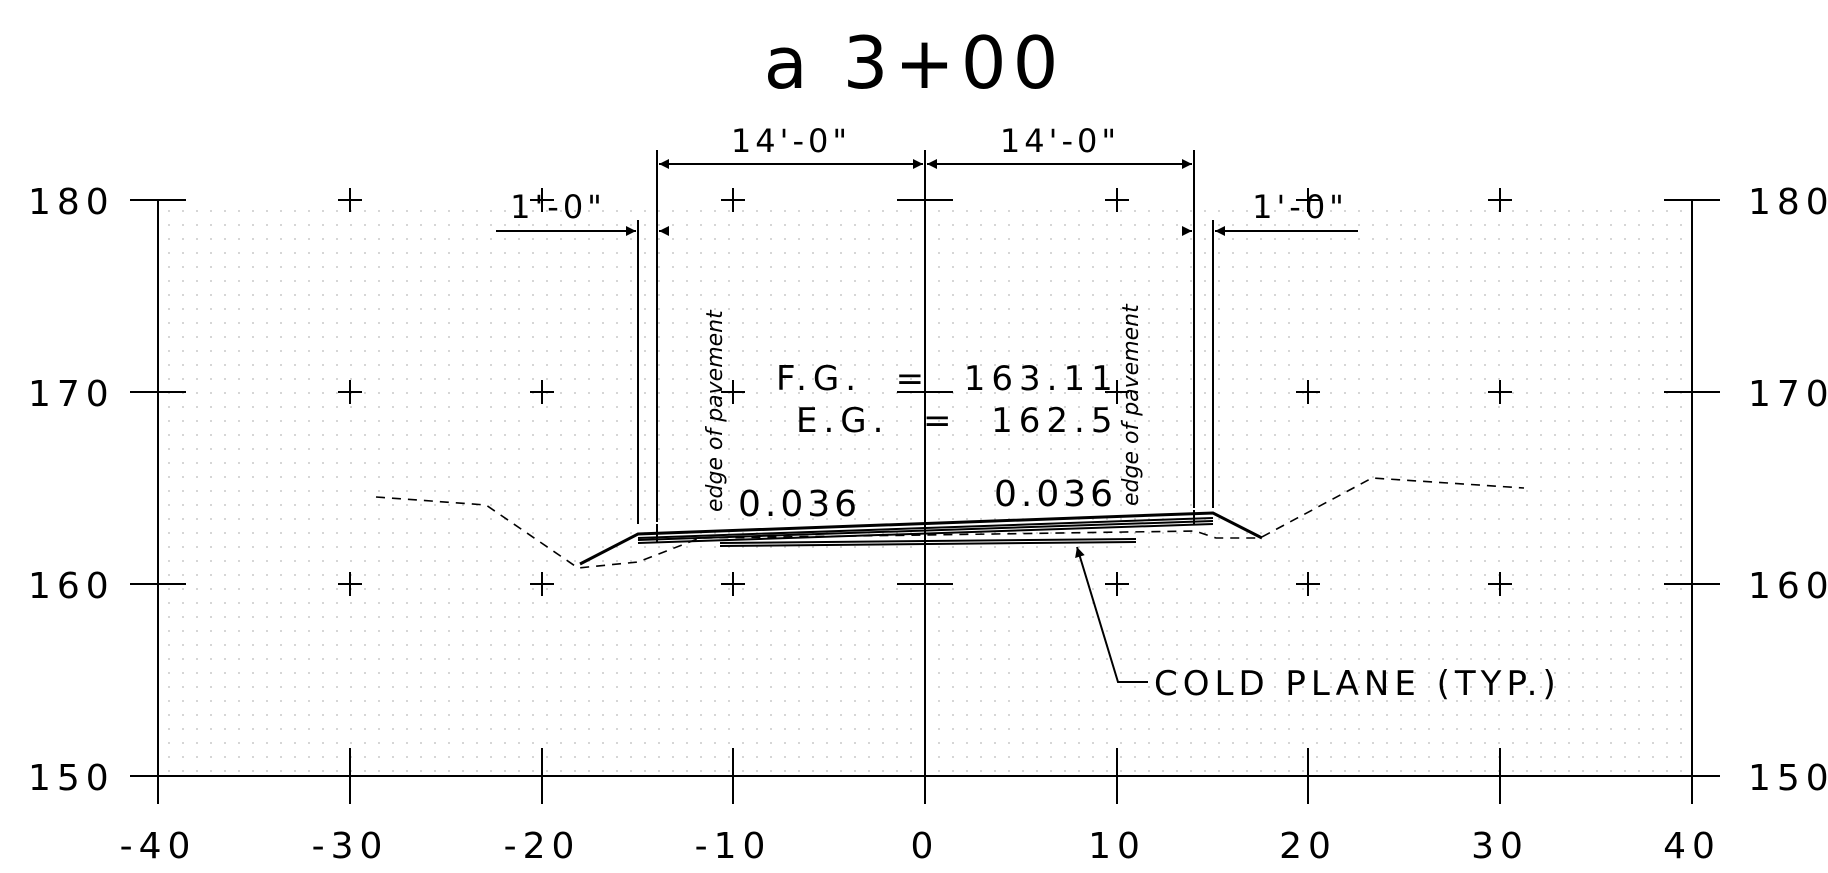 Image resolution: width=1828 pixels, height=873 pixels. I want to click on shoulder-left-width-label: 1'-0", so click(558, 207).